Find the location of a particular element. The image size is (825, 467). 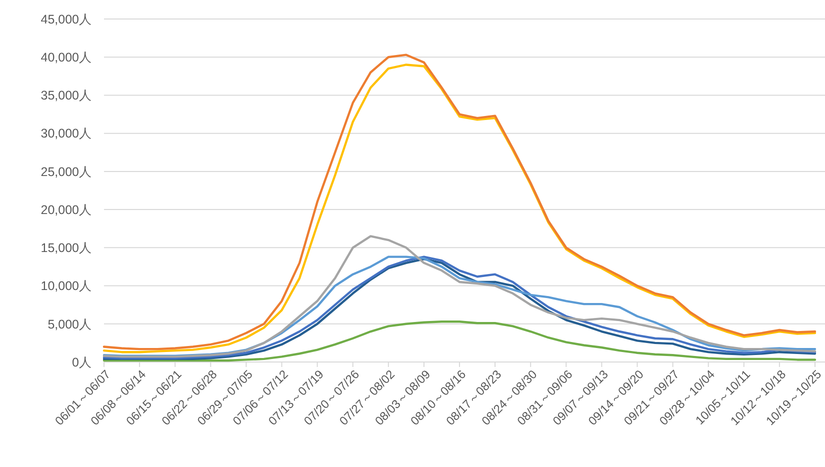

y-tick-label: 20,000人 is located at coordinates (66, 209).